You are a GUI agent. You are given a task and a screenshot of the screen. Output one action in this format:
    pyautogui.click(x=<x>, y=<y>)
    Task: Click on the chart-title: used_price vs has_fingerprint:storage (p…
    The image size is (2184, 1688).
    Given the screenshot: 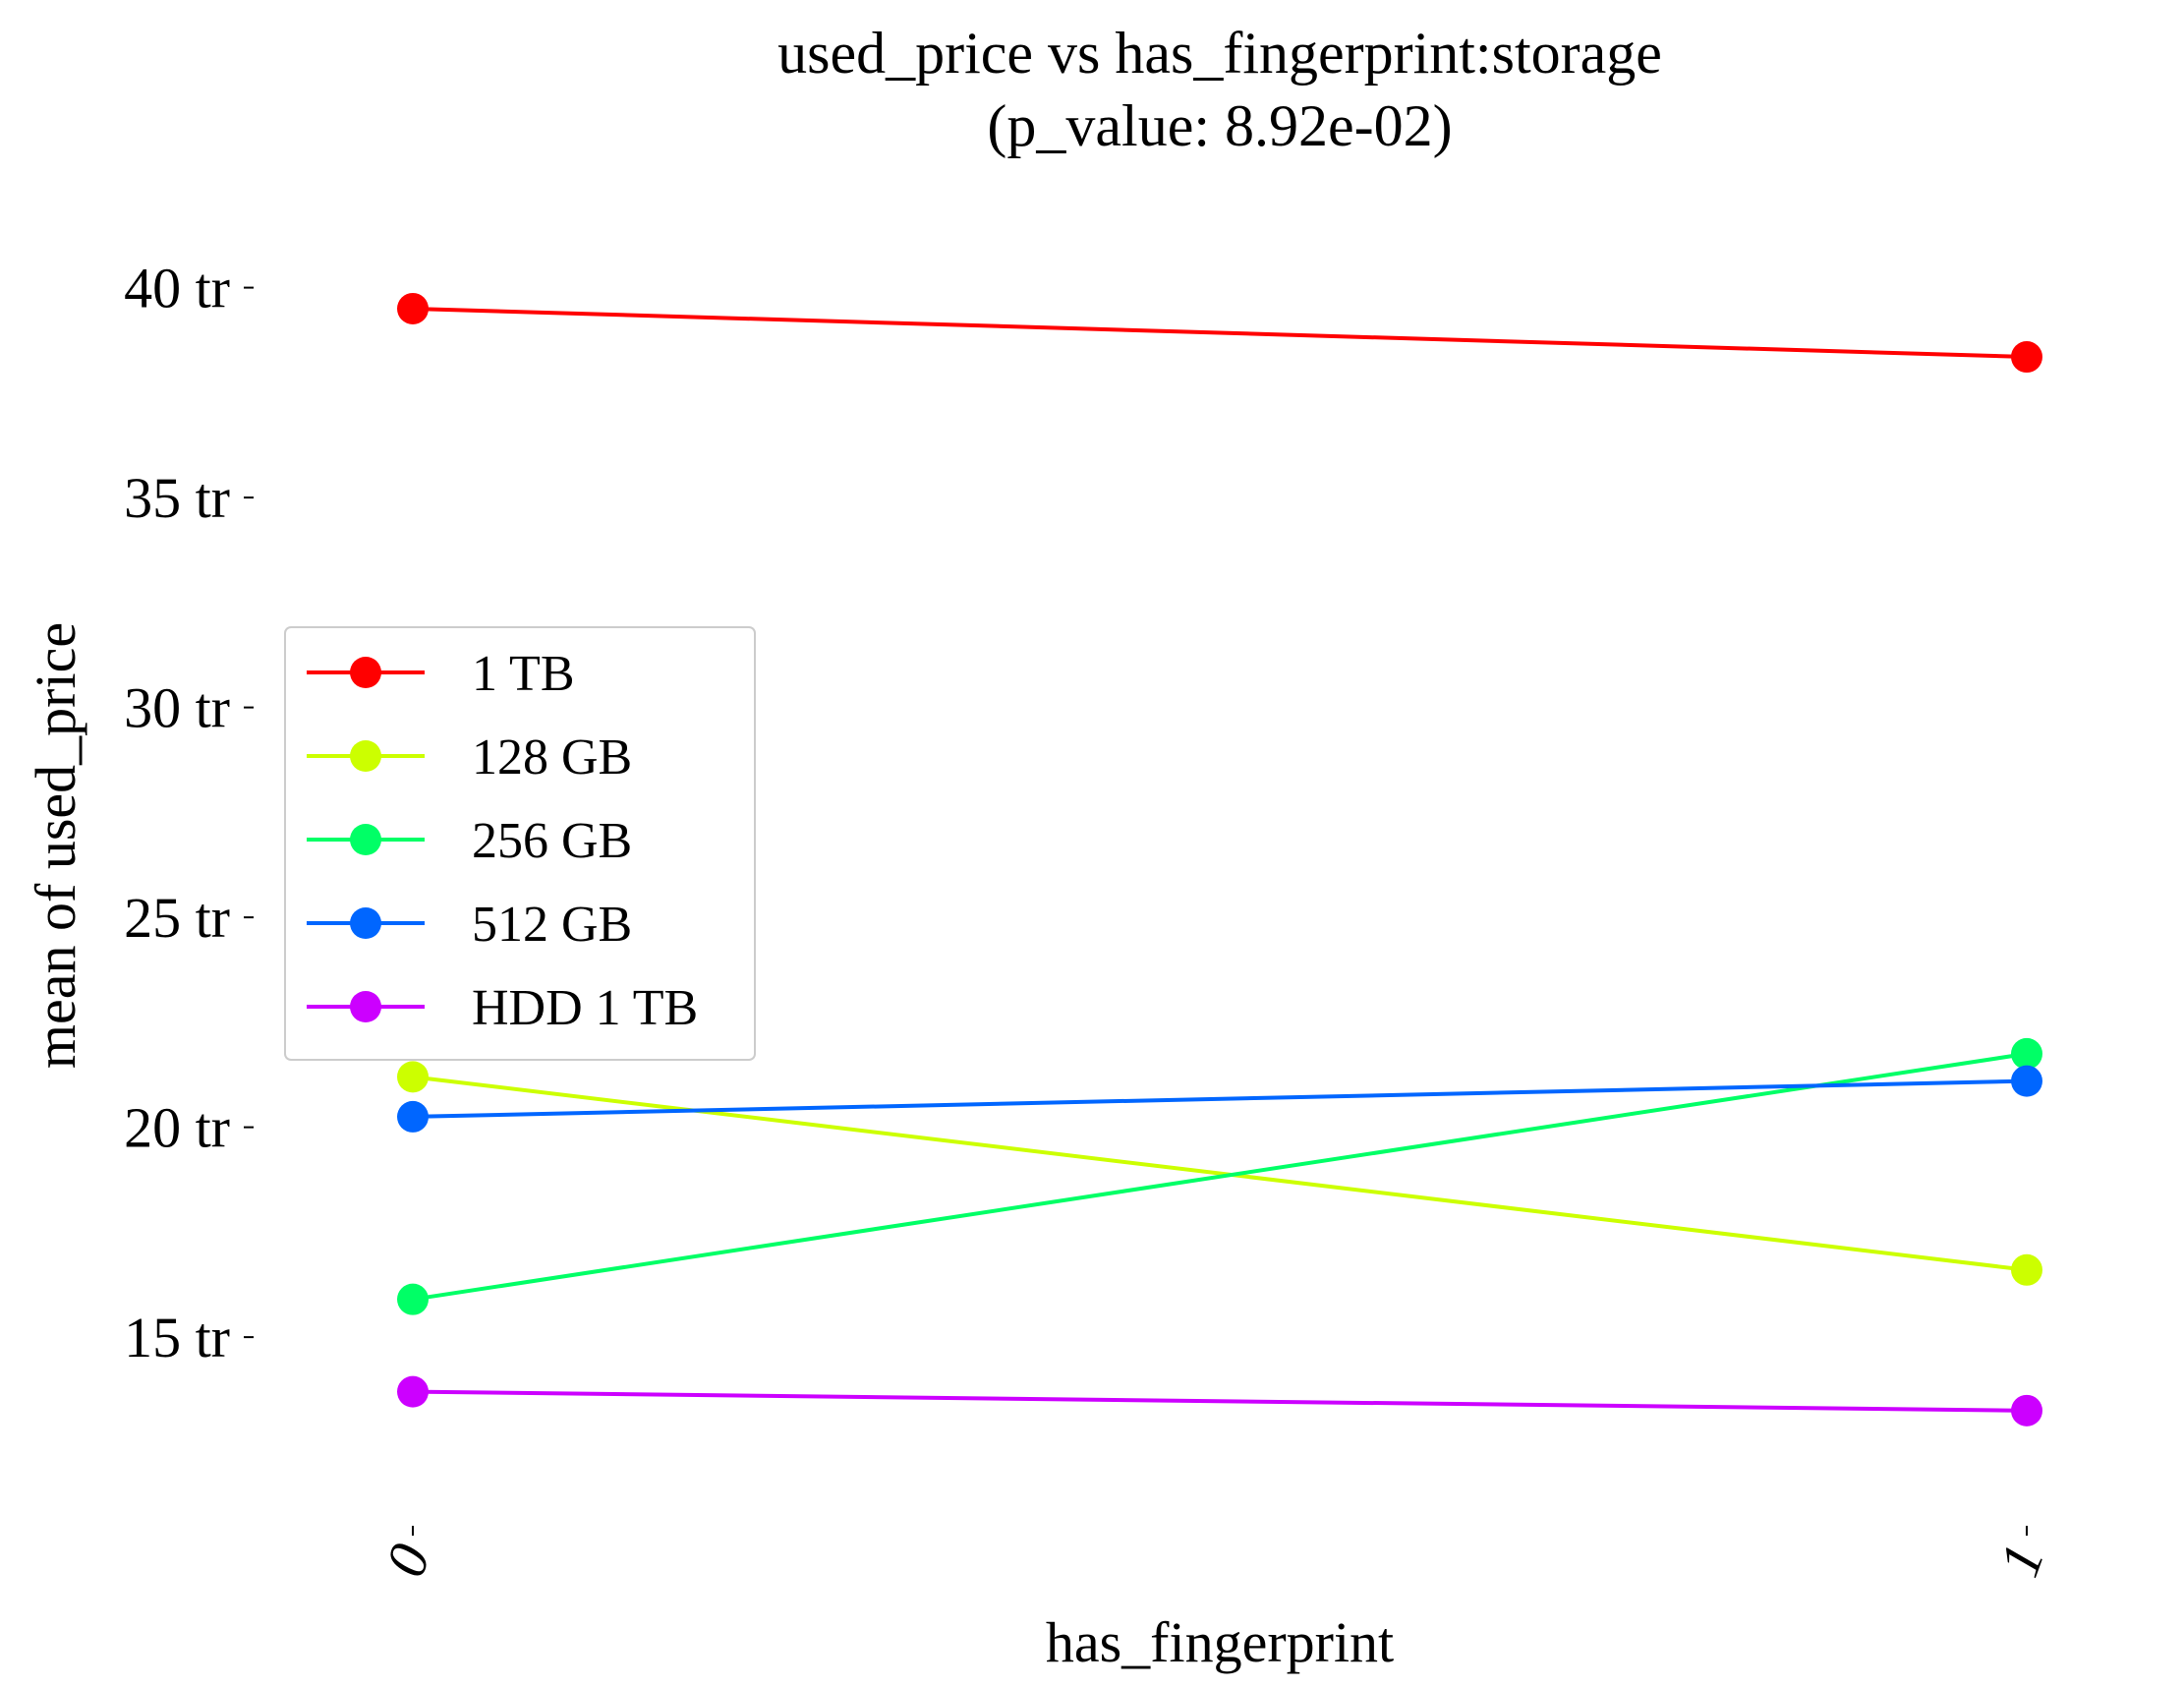 What is the action you would take?
    pyautogui.click(x=1219, y=89)
    